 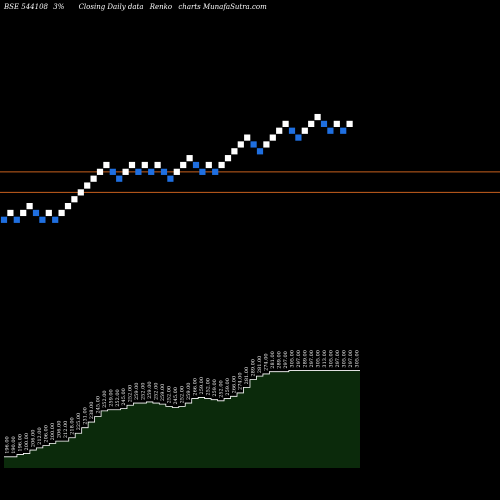 I want to click on tick-label: 225.00, so click(x=79, y=422).